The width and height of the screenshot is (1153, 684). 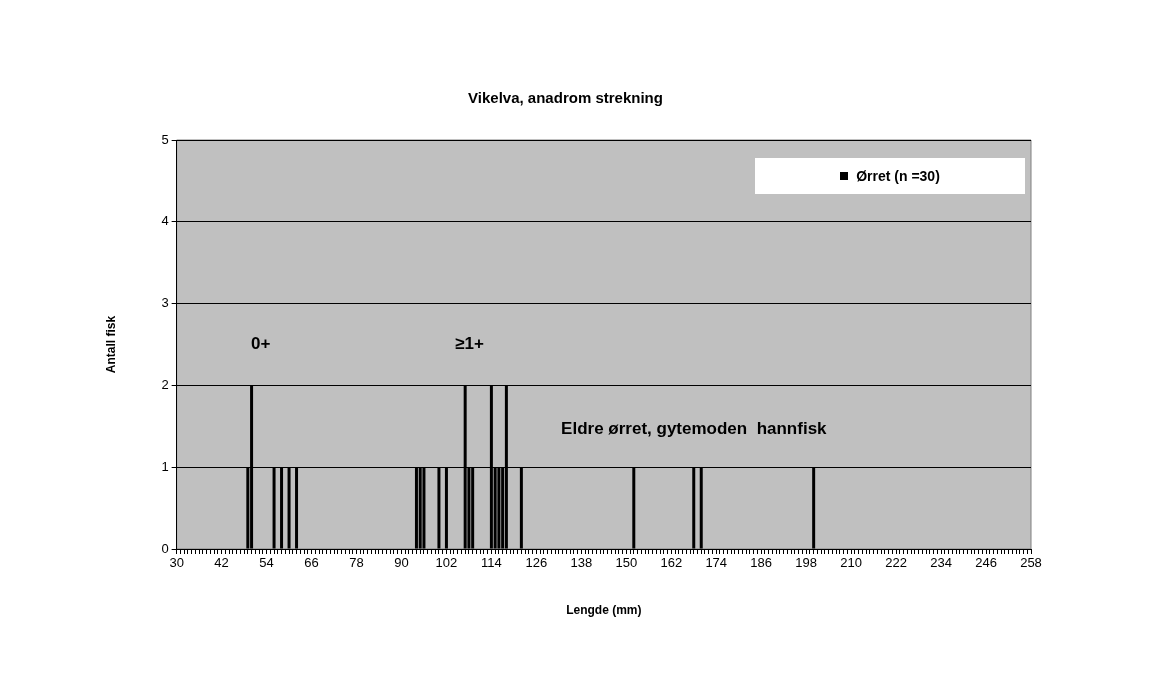 What do you see at coordinates (165, 221) in the screenshot?
I see `y-tick-label: 4` at bounding box center [165, 221].